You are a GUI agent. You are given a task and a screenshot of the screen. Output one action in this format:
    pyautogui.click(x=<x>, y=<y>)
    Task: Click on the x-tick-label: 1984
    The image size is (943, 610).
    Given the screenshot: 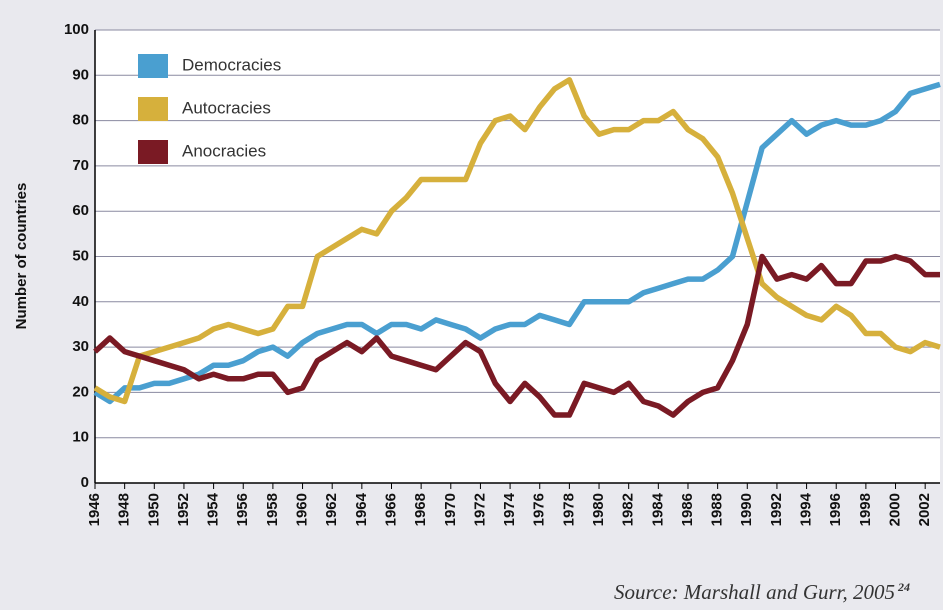 What is the action you would take?
    pyautogui.click(x=657, y=509)
    